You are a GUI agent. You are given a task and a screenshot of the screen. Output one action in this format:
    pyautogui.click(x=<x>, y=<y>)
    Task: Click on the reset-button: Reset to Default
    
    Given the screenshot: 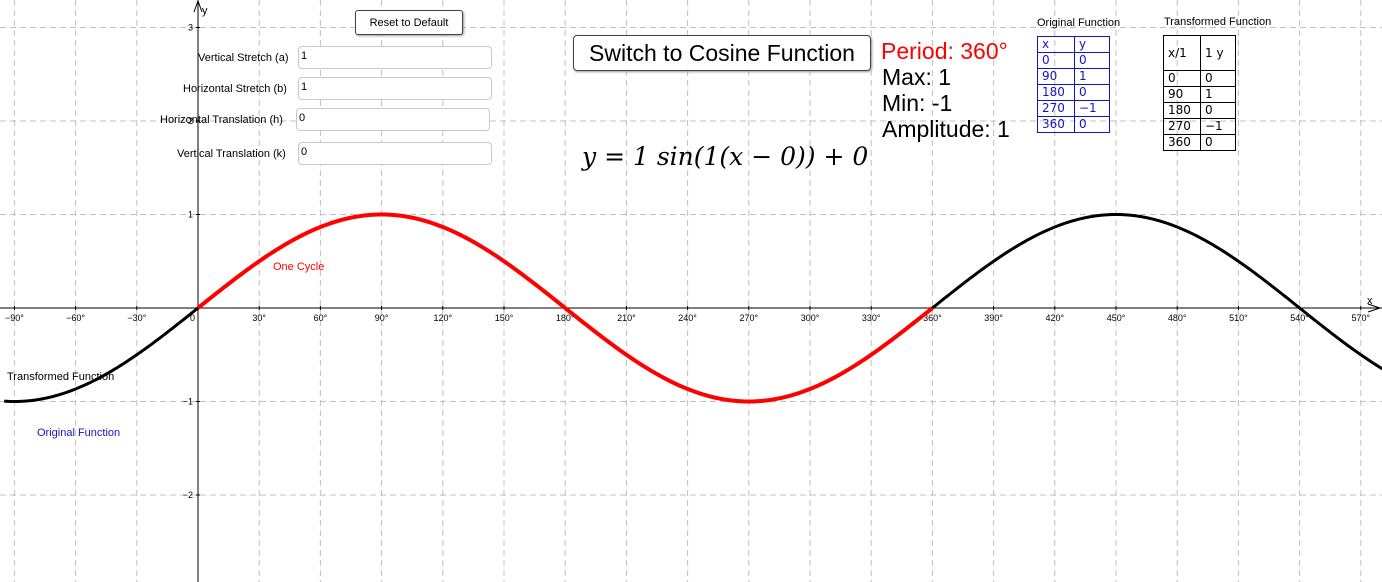 What is the action you would take?
    pyautogui.click(x=409, y=22)
    